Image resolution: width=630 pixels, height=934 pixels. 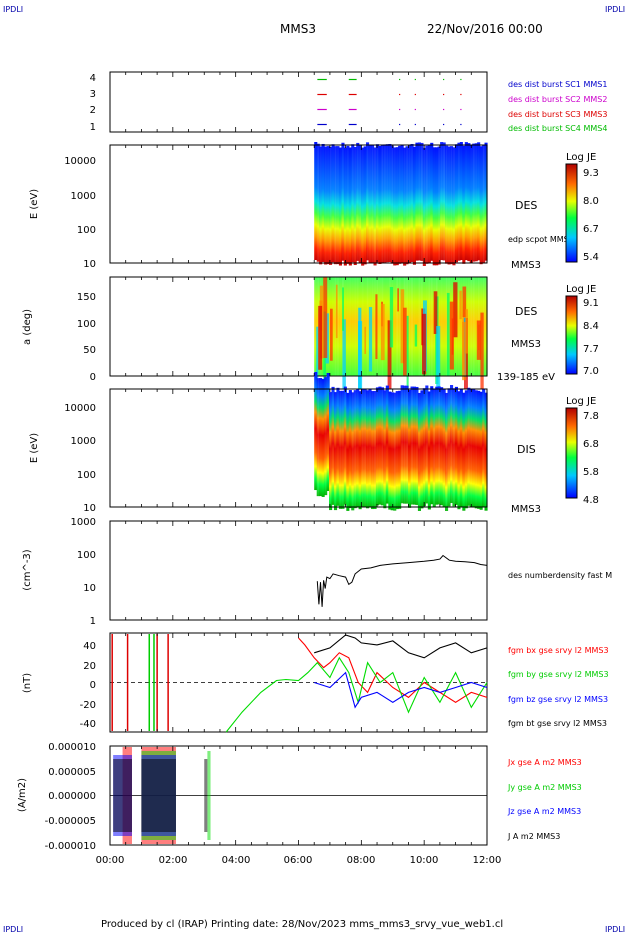 I want to click on colorbar-tick: 7.7, so click(x=591, y=349).